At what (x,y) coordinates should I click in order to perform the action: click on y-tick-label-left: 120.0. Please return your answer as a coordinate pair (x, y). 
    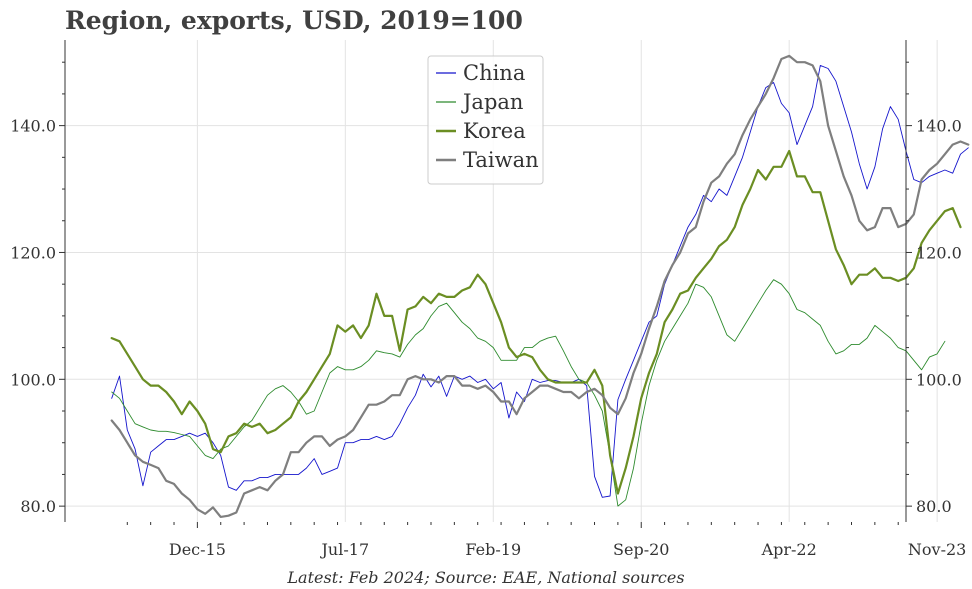
    Looking at the image, I should click on (33, 252).